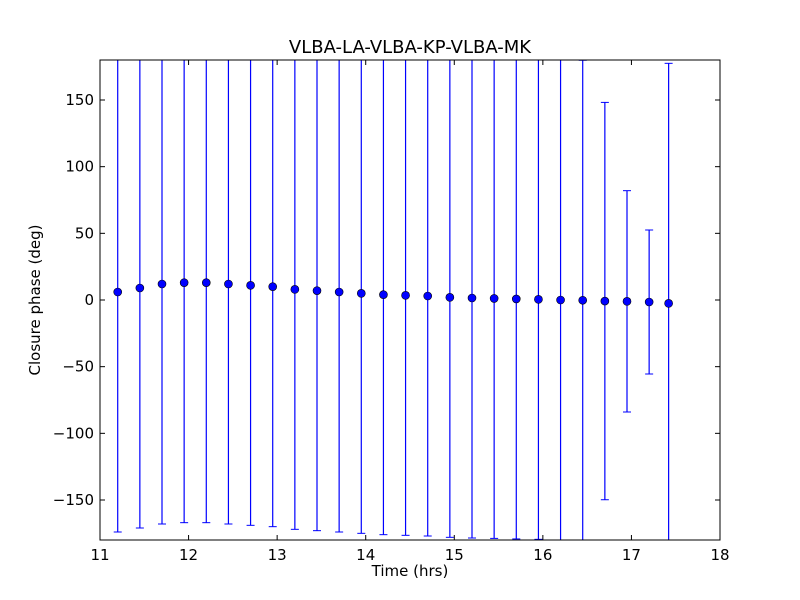 The height and width of the screenshot is (600, 800). I want to click on y-tick-label: −50, so click(78, 367).